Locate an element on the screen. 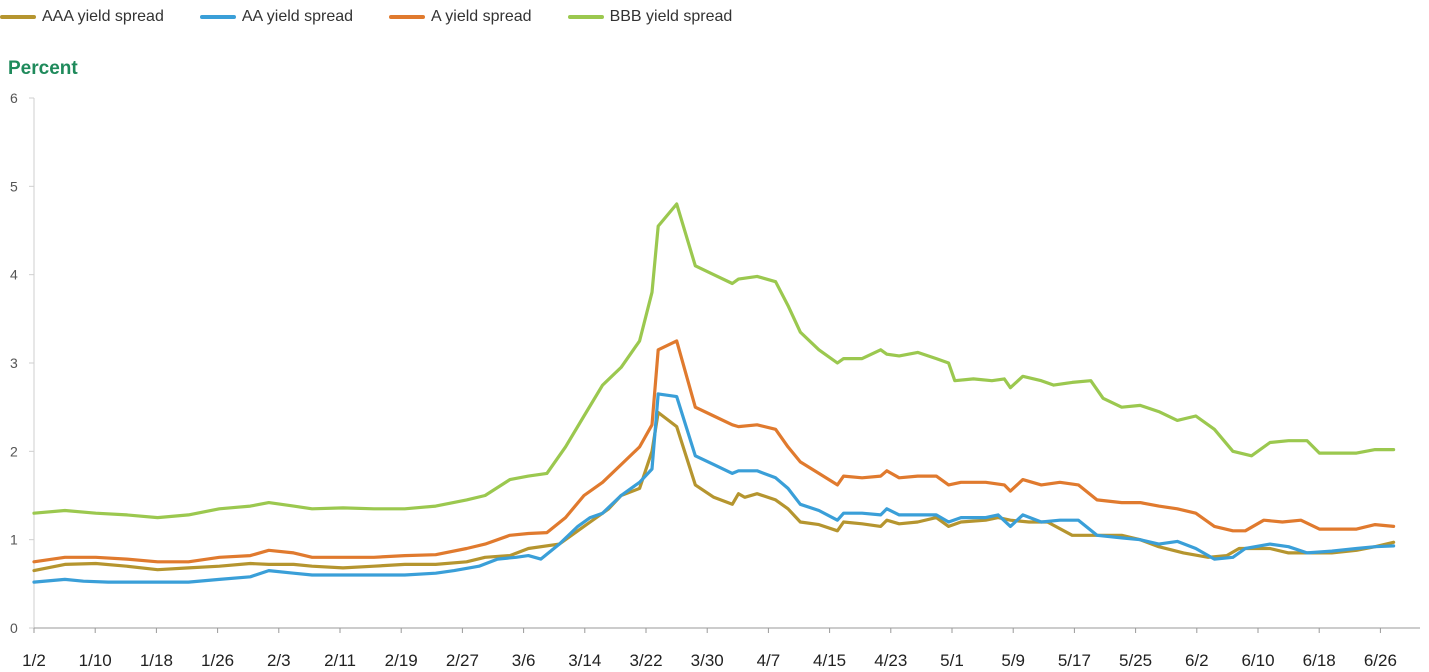  y-tick-label: 4 is located at coordinates (14, 275).